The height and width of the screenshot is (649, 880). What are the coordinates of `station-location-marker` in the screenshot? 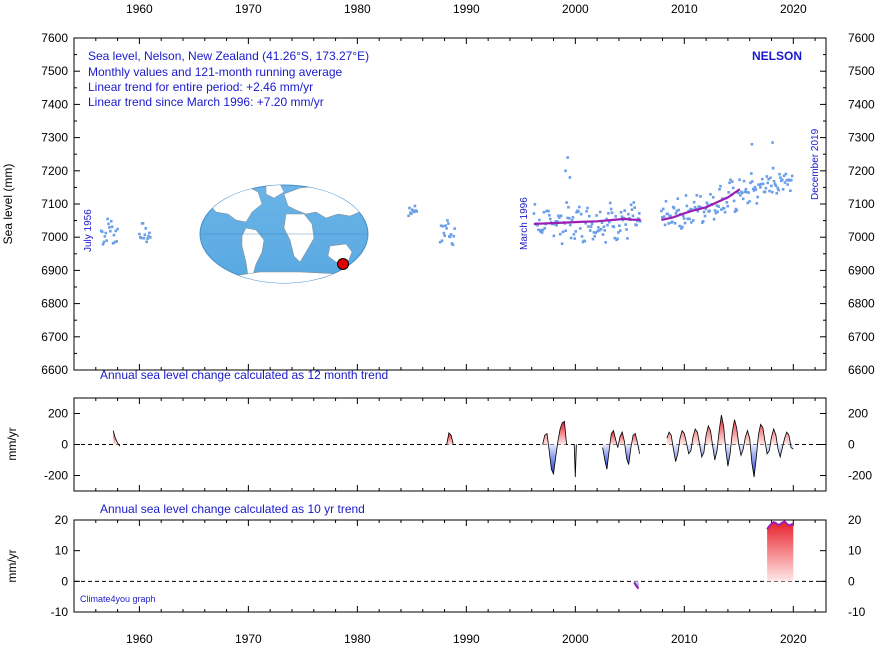 It's located at (343, 264).